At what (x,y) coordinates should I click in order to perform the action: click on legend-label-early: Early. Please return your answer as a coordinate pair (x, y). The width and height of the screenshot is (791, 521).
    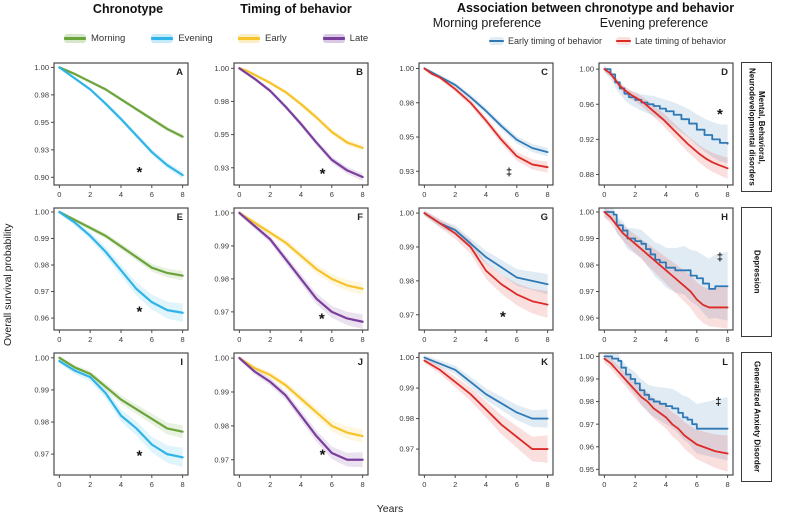
    Looking at the image, I should click on (276, 38).